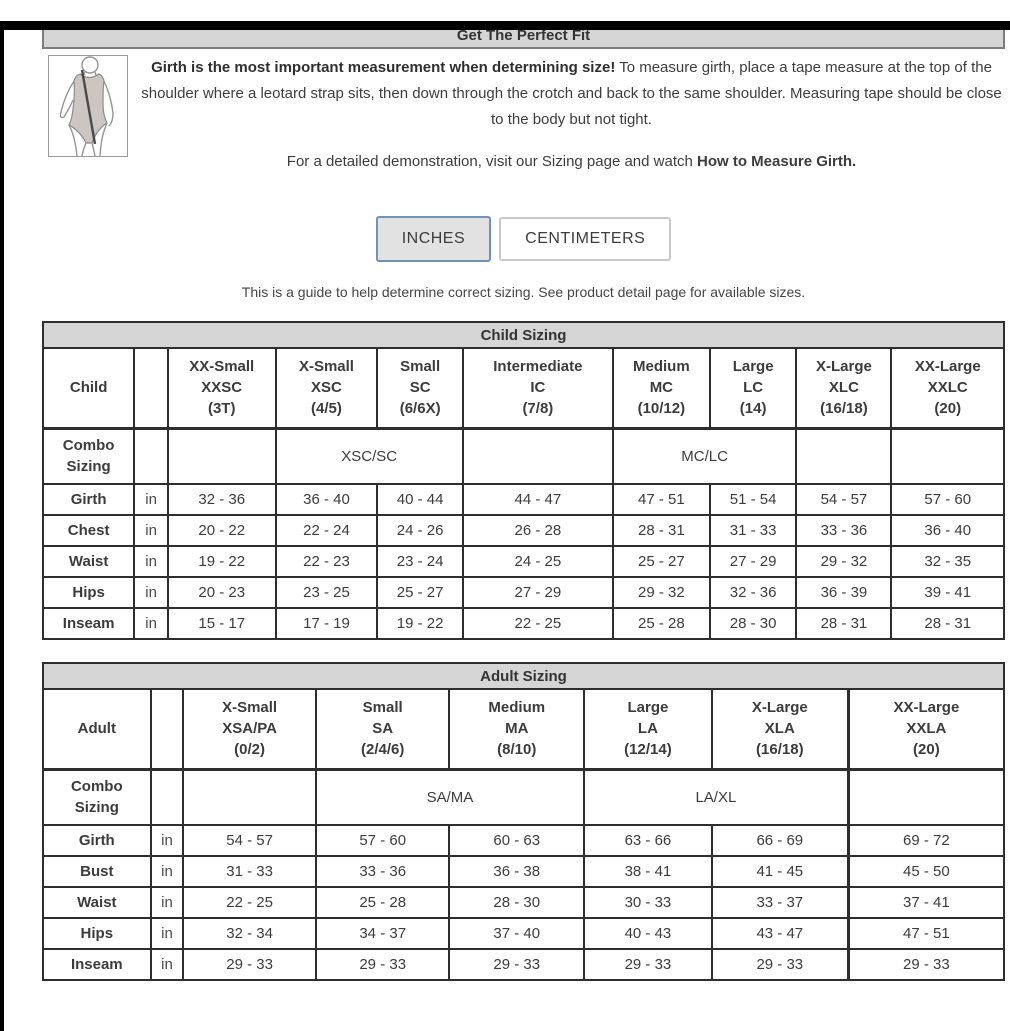 The width and height of the screenshot is (1010, 1031). What do you see at coordinates (420, 388) in the screenshot?
I see `size-code: SC` at bounding box center [420, 388].